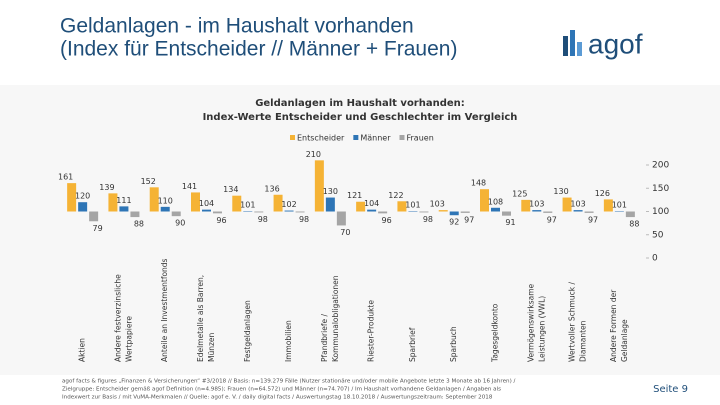 The height and width of the screenshot is (405, 720). Describe the element at coordinates (613, 325) in the screenshot. I see `x-tick-label: Andere Formen der` at that location.